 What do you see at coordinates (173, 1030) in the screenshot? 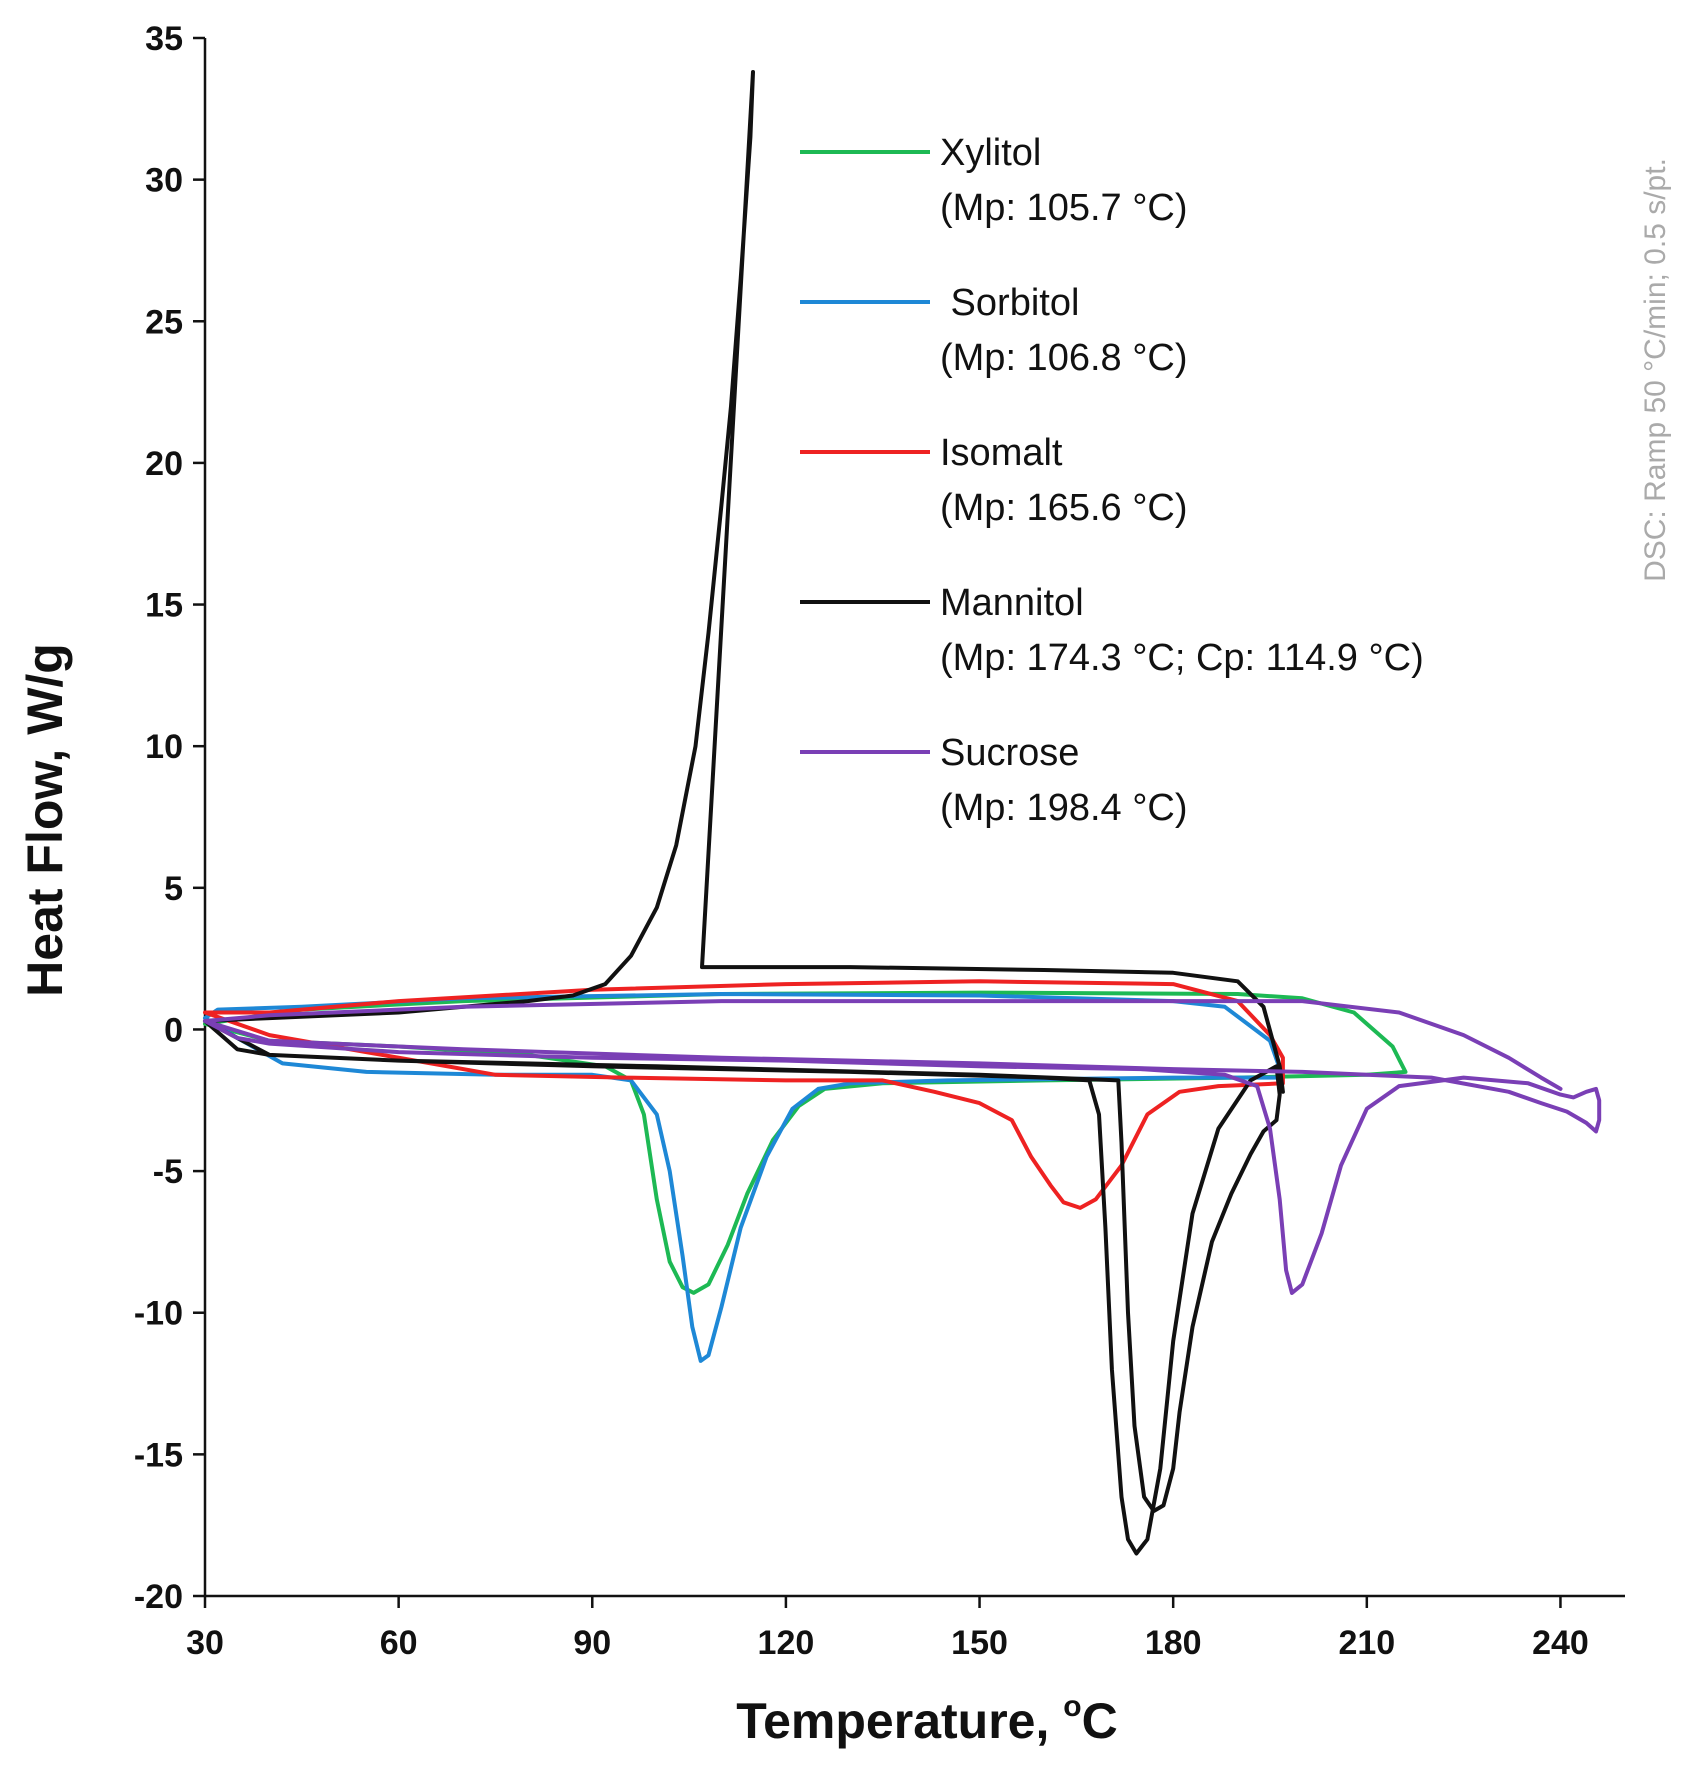
I see `y-tick-label: 0` at bounding box center [173, 1030].